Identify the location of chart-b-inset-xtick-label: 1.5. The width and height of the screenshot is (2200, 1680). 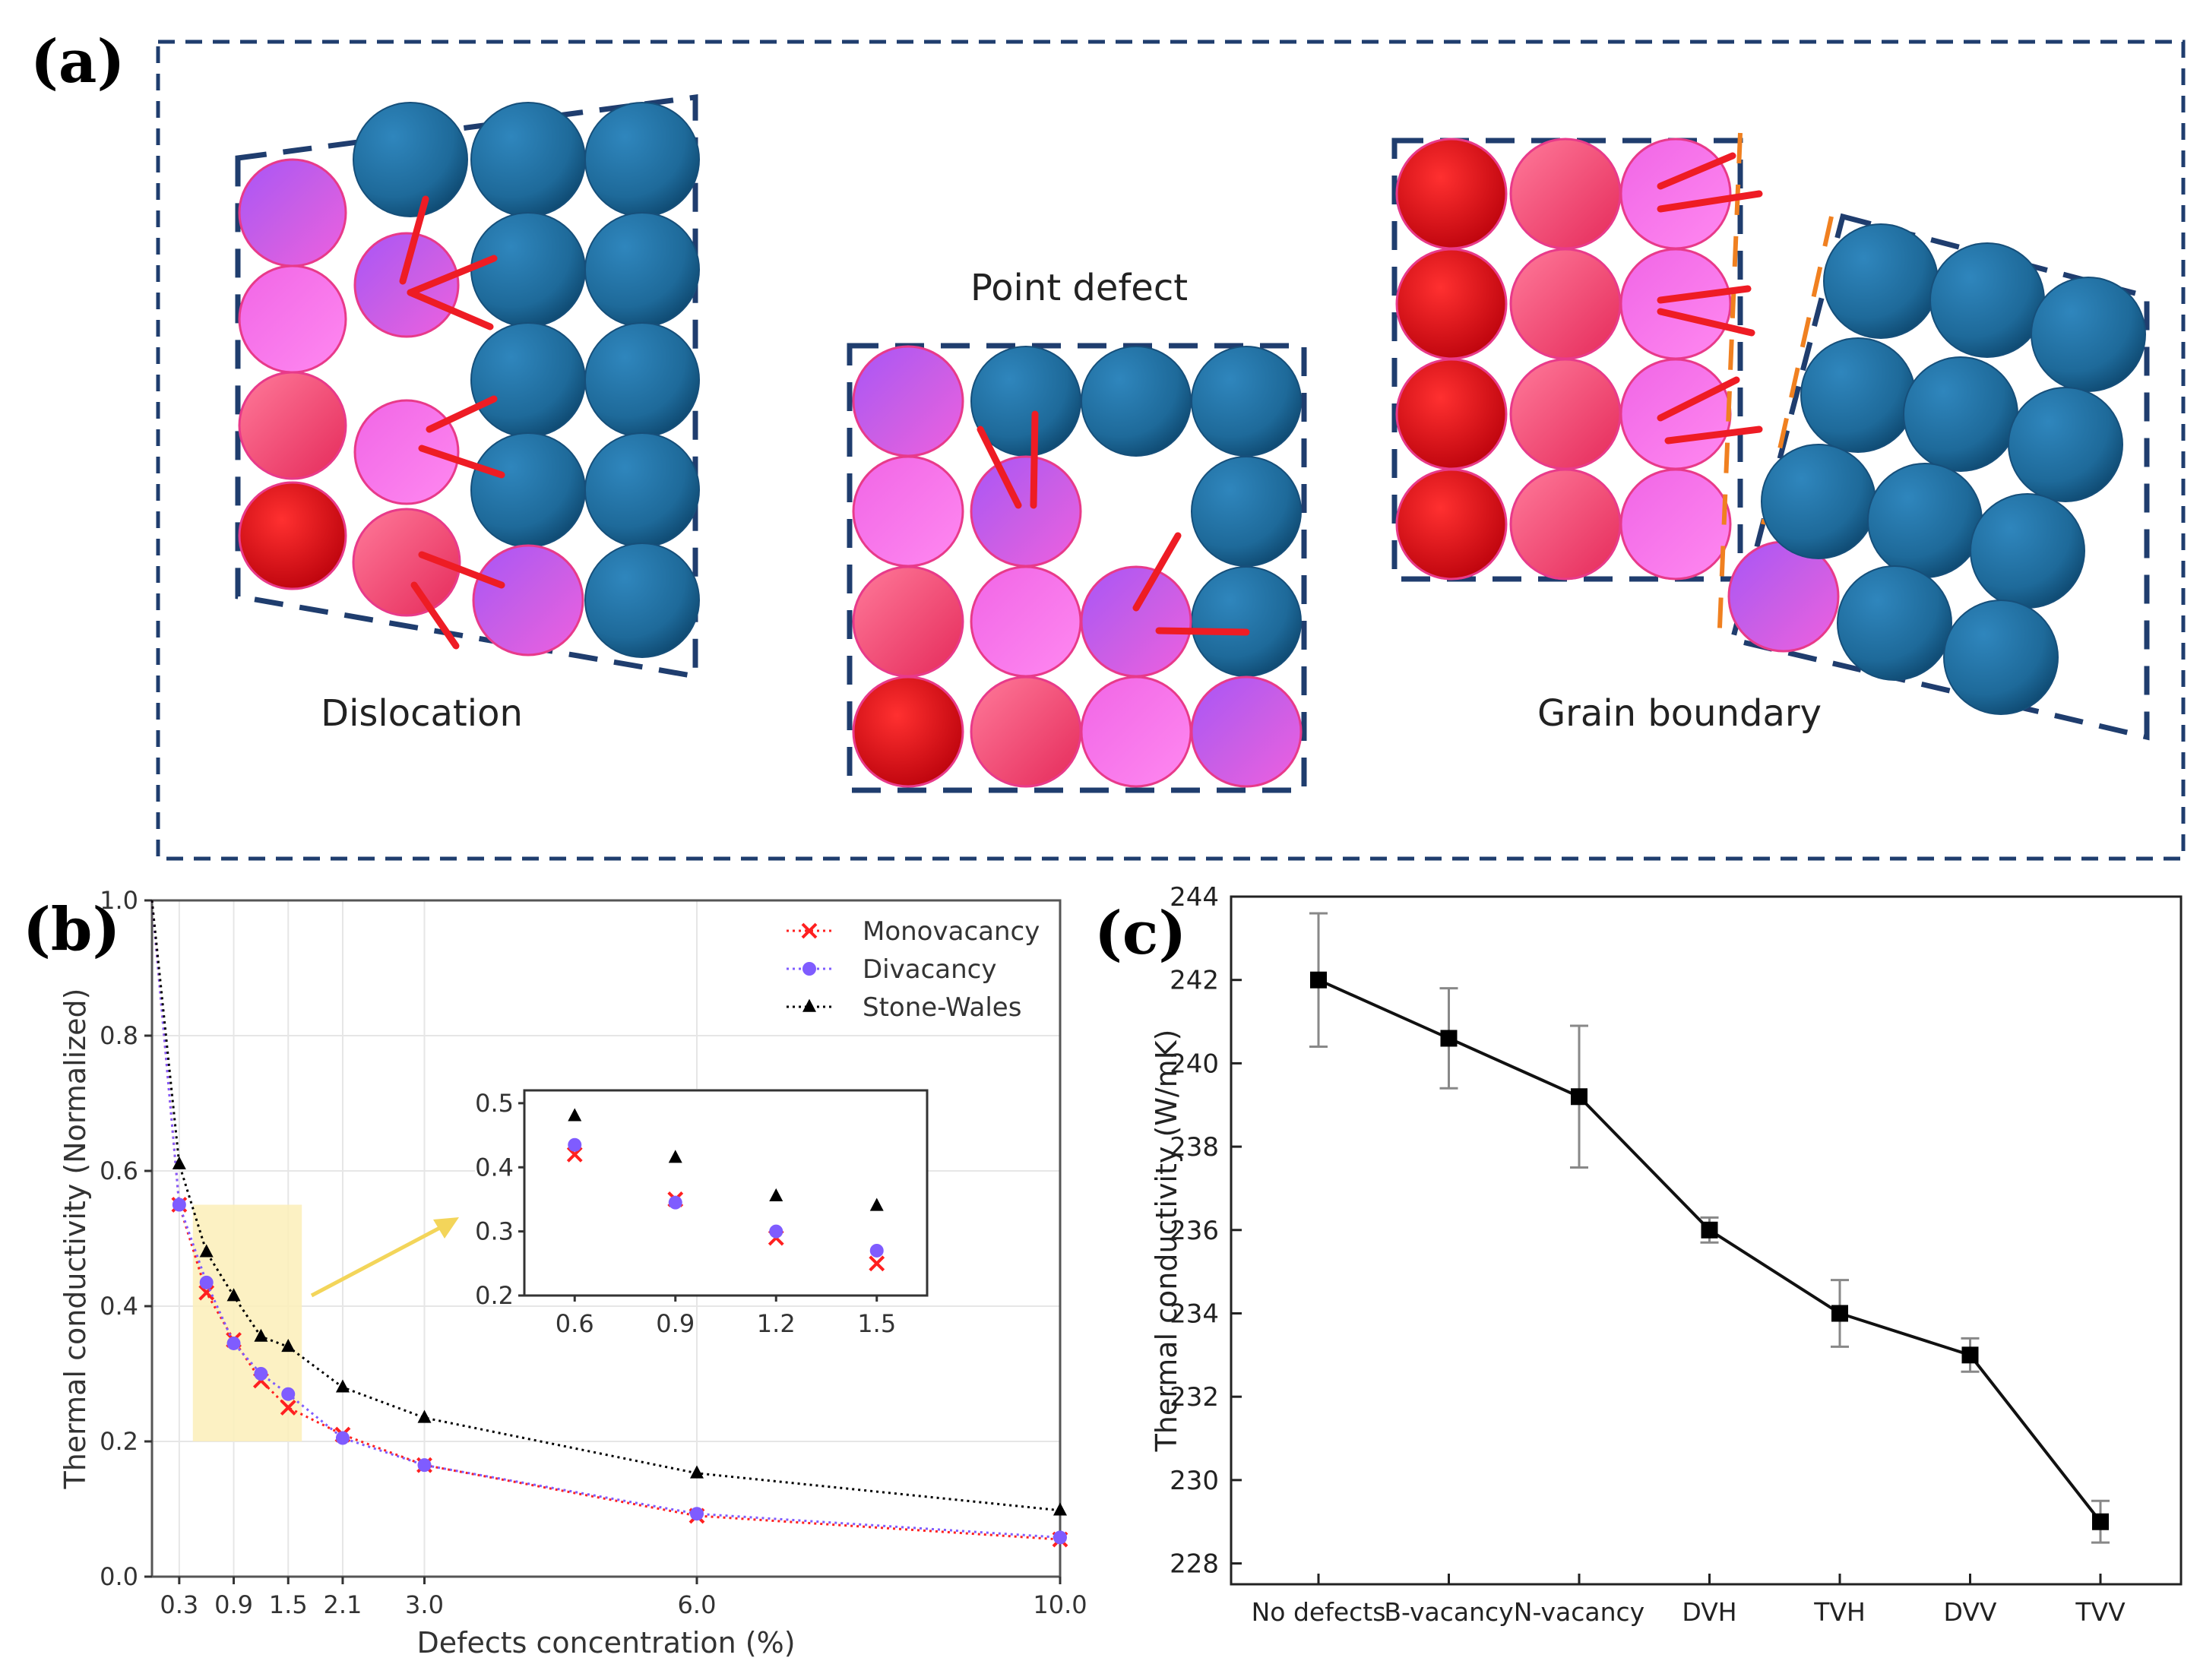
(876, 1323).